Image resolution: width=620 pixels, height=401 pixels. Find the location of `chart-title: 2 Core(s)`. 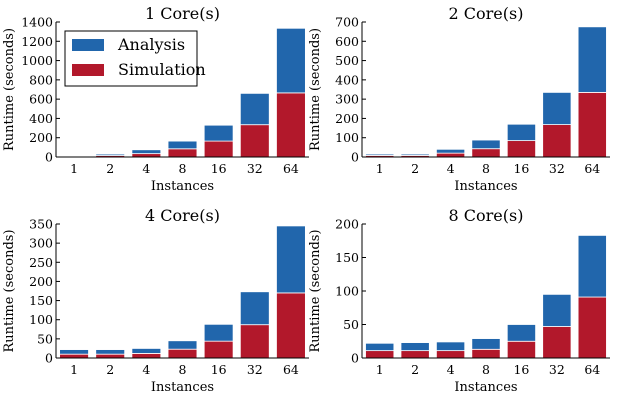

chart-title: 2 Core(s) is located at coordinates (486, 13).